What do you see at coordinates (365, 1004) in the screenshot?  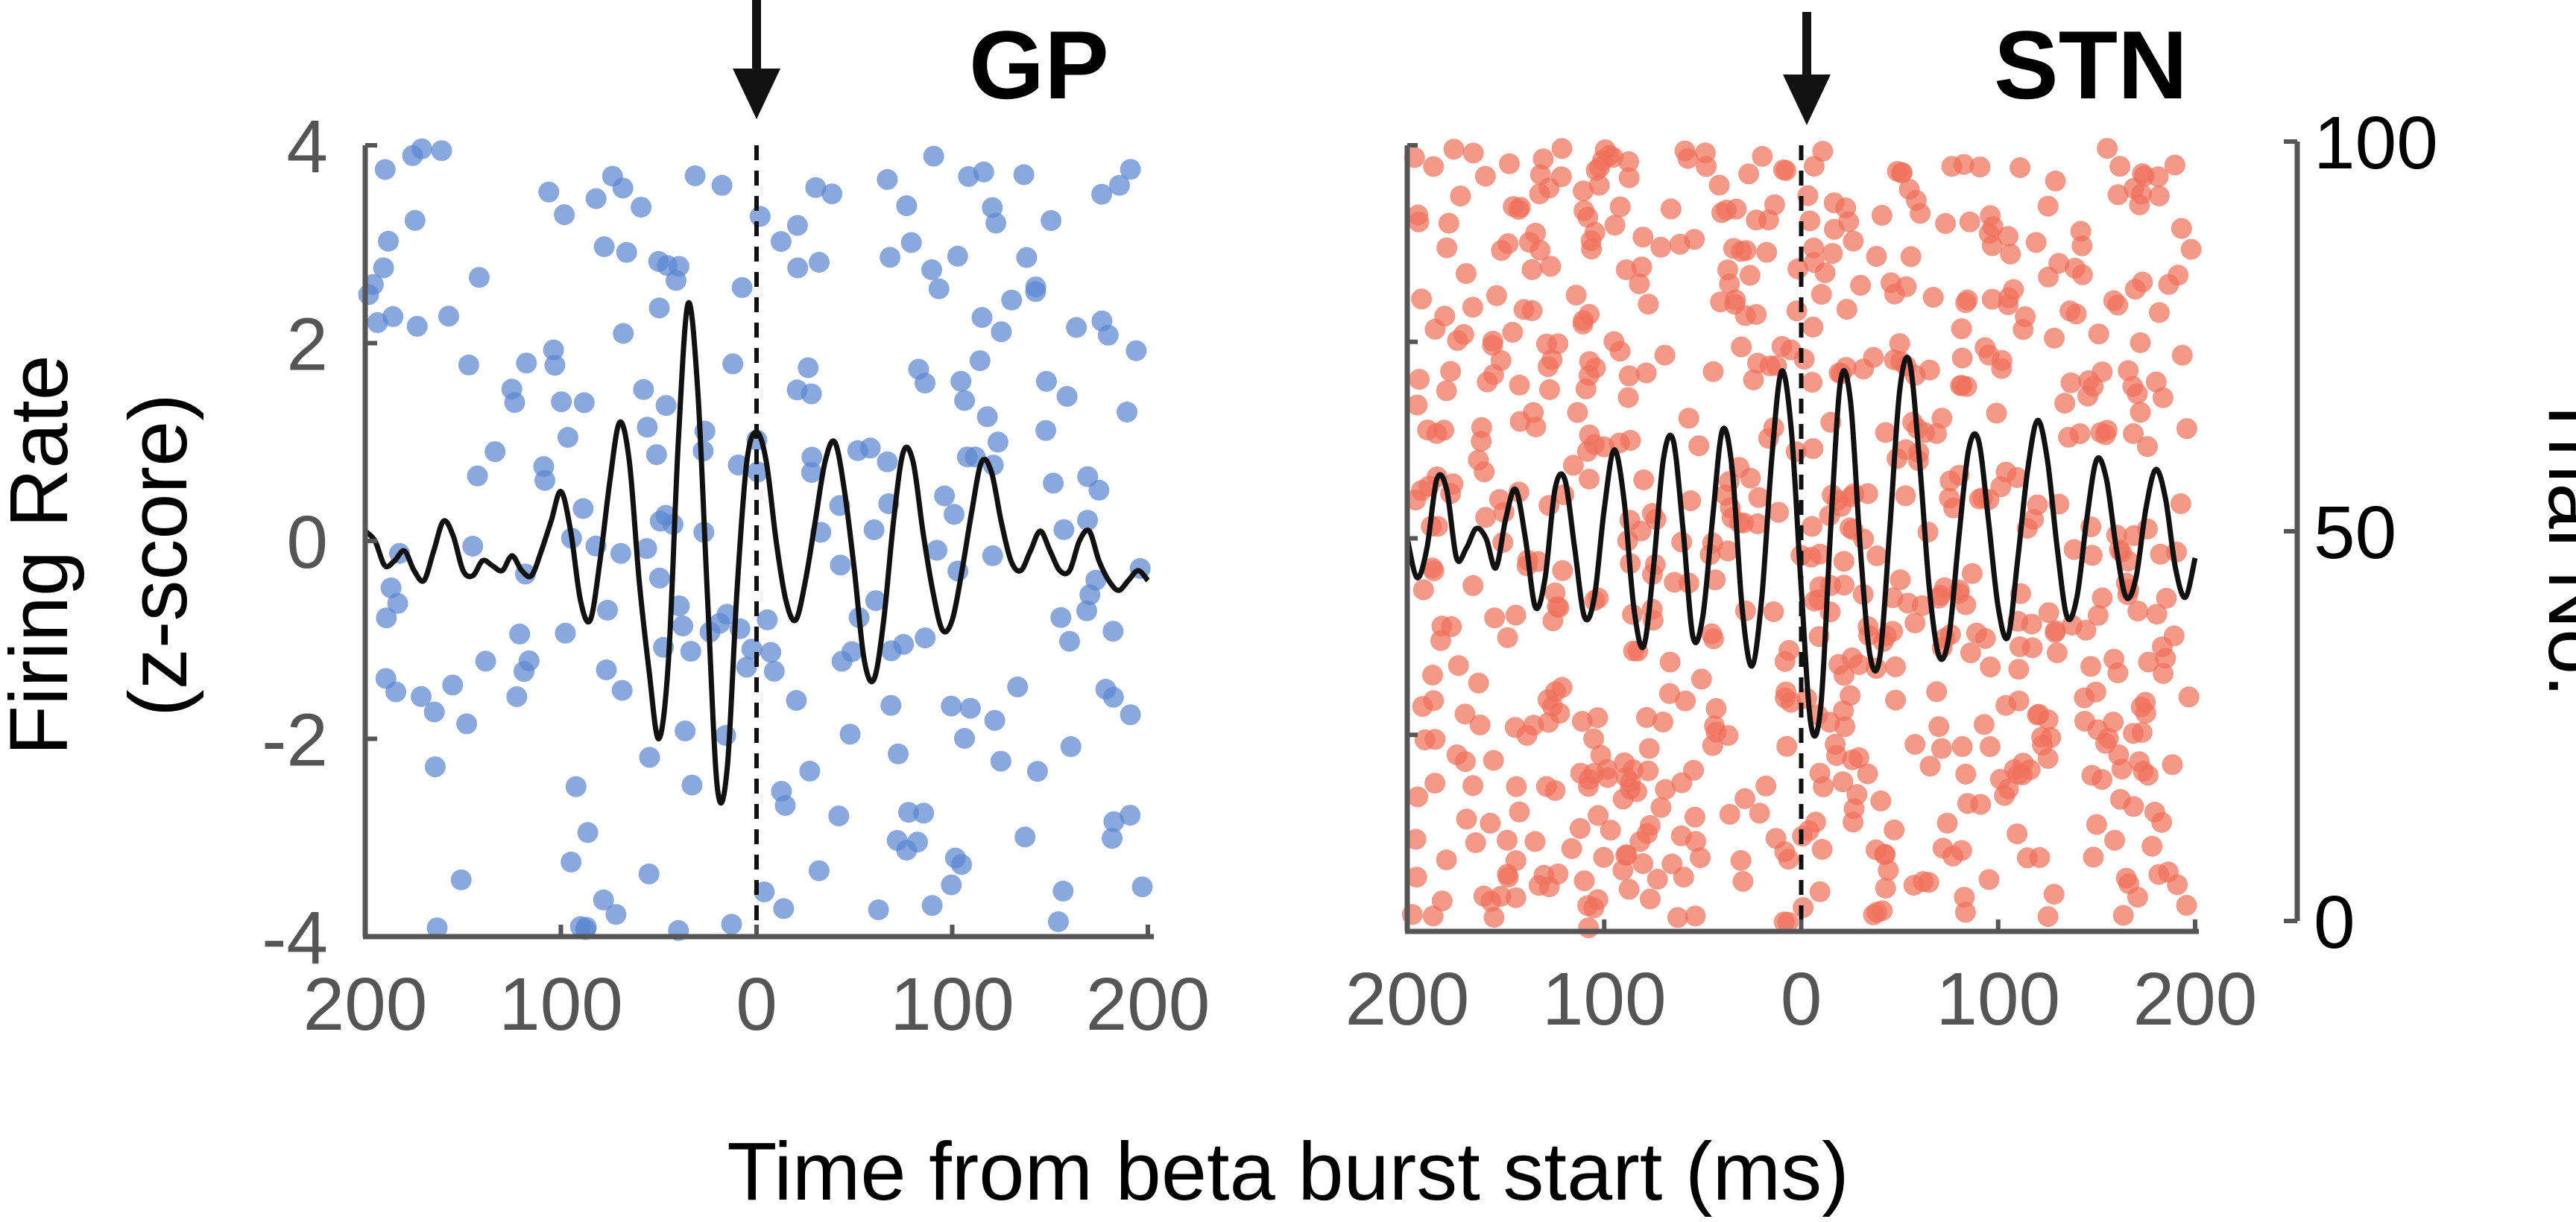 I see `x-tick-label: 200` at bounding box center [365, 1004].